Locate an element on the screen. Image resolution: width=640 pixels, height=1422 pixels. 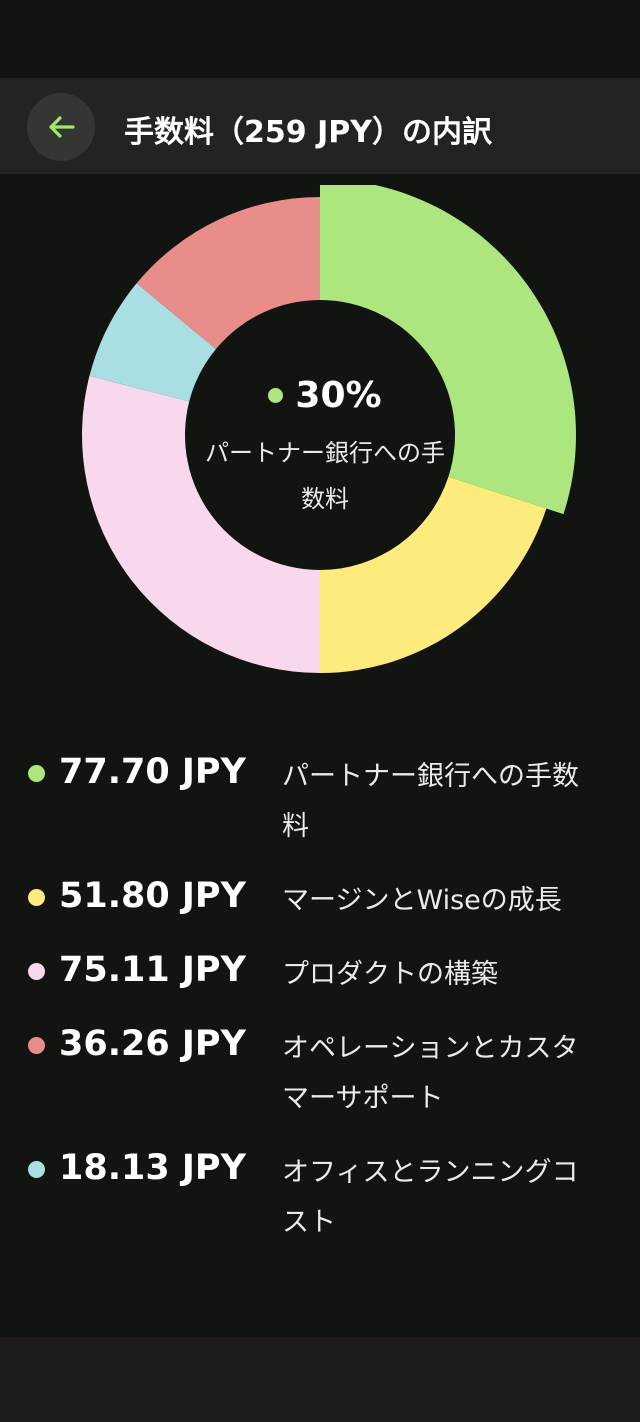
breakdown-label: オペレーションとカスタマーサポート is located at coordinates (430, 1073).